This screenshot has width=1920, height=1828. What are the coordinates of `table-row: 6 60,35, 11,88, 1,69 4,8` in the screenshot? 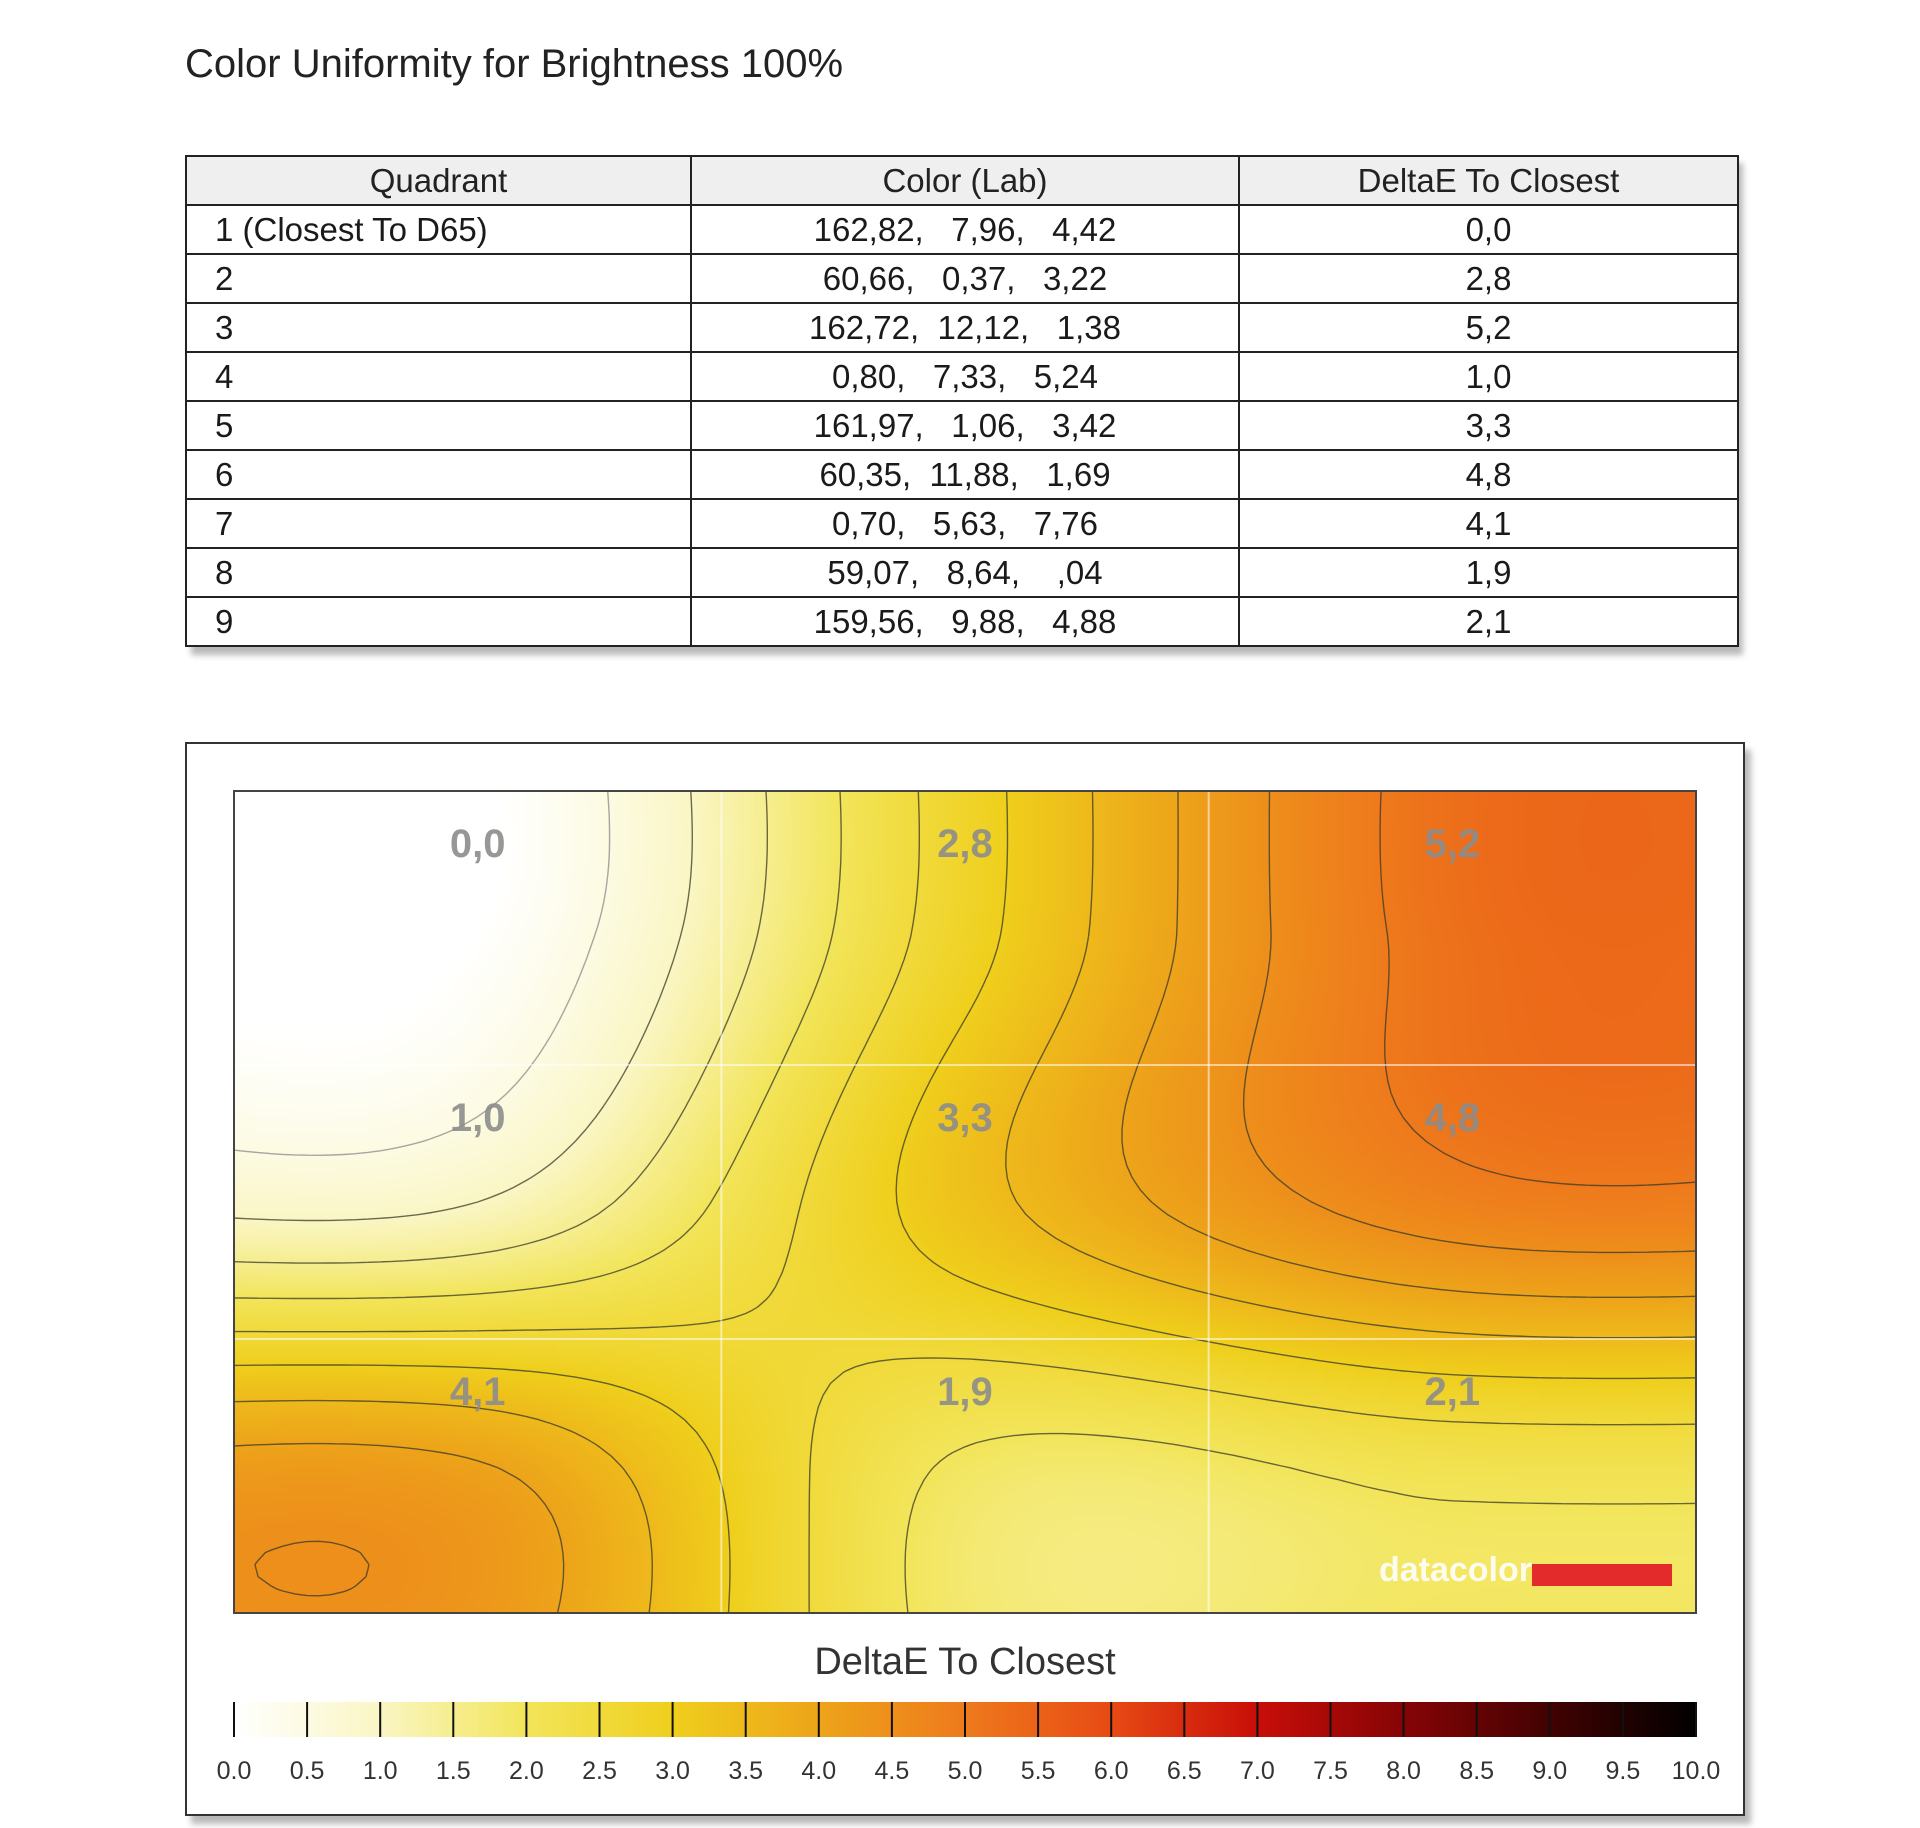 It's located at (962, 474).